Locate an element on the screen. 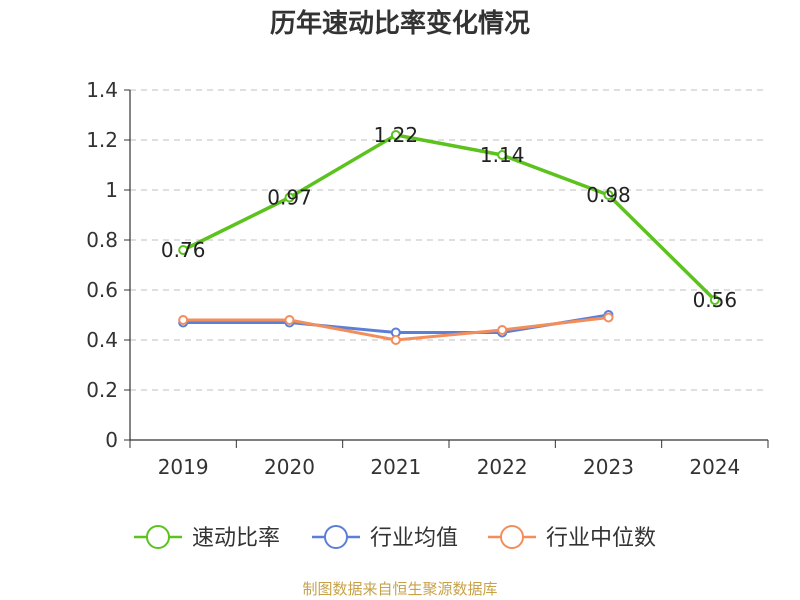  source-note: 制图数据来自恒生聚源数据库 is located at coordinates (399, 589).